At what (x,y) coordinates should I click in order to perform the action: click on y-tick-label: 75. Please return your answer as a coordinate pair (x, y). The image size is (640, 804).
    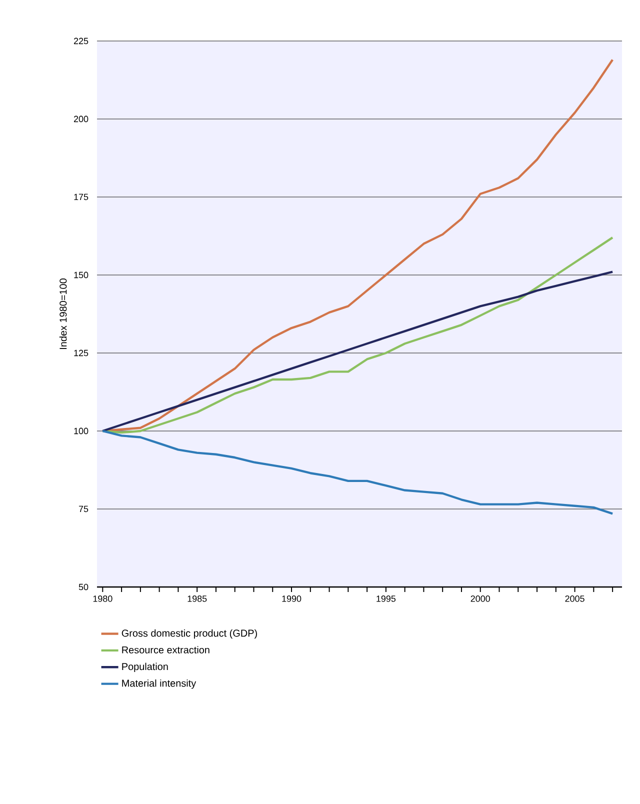
    Looking at the image, I should click on (83, 509).